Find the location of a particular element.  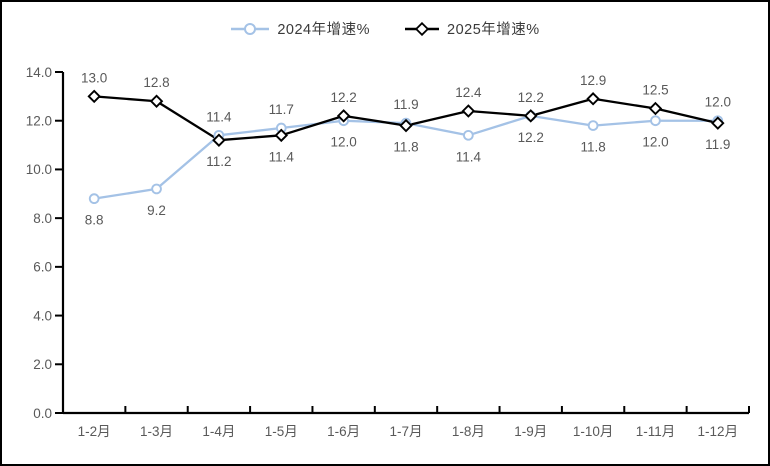

data-label-above: 11.7 is located at coordinates (281, 109).